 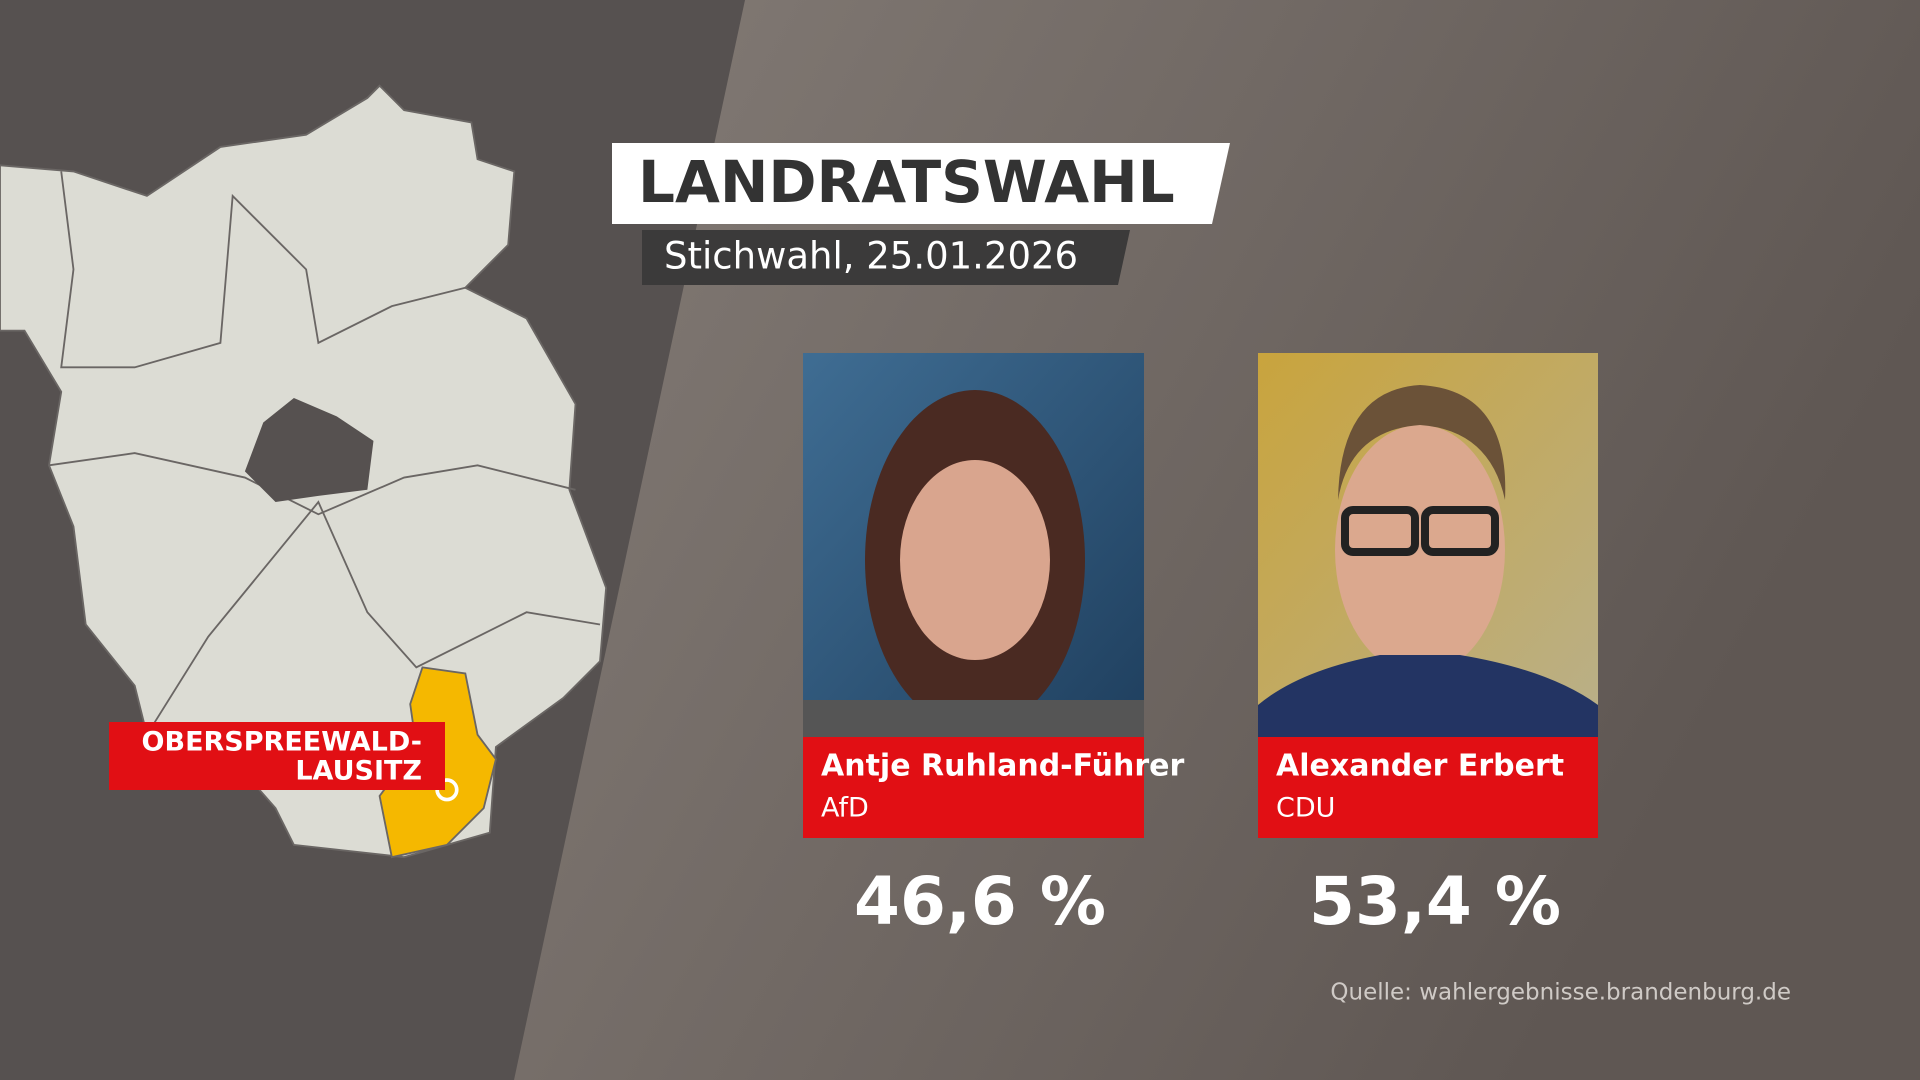 What do you see at coordinates (1560, 993) in the screenshot?
I see `source: Quelle: wahlergebnisse.brandenburg.de` at bounding box center [1560, 993].